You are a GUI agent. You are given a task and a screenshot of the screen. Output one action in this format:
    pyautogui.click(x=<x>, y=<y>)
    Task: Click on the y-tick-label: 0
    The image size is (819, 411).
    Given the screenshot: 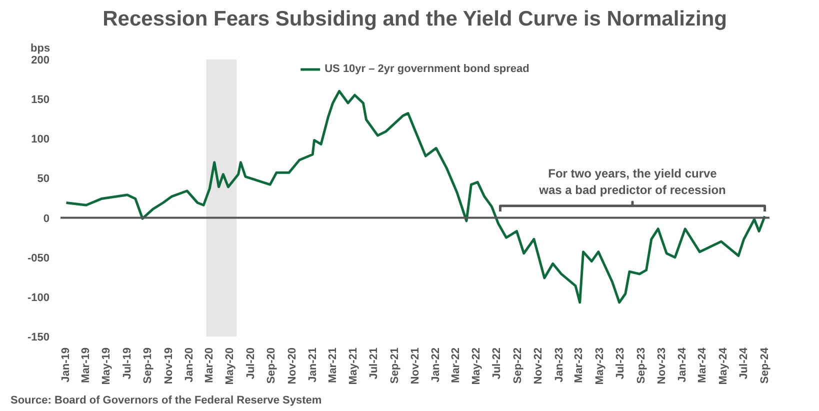 What is the action you would take?
    pyautogui.click(x=46, y=218)
    